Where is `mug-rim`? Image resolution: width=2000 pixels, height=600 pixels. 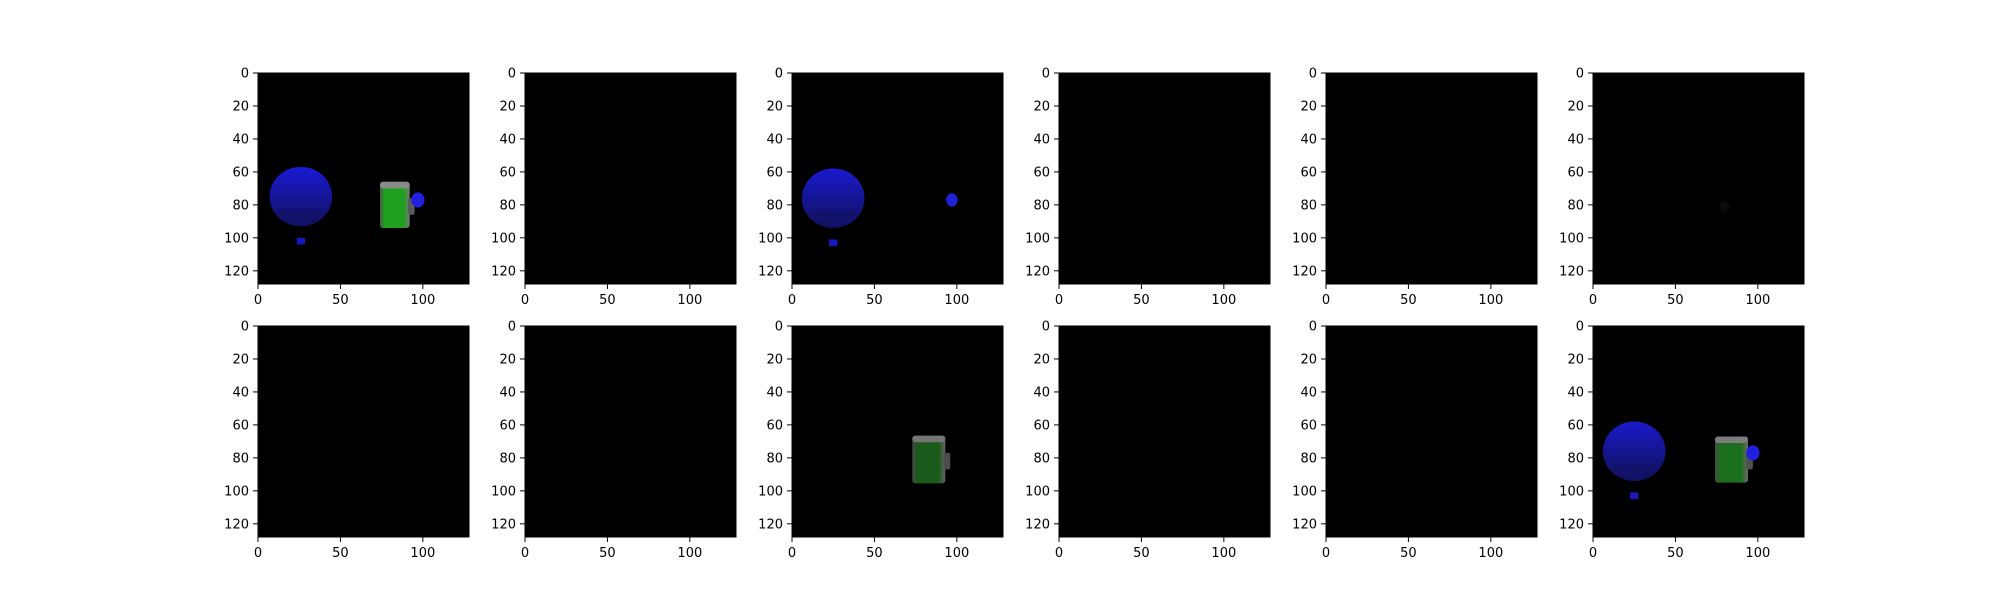
mug-rim is located at coordinates (394, 185).